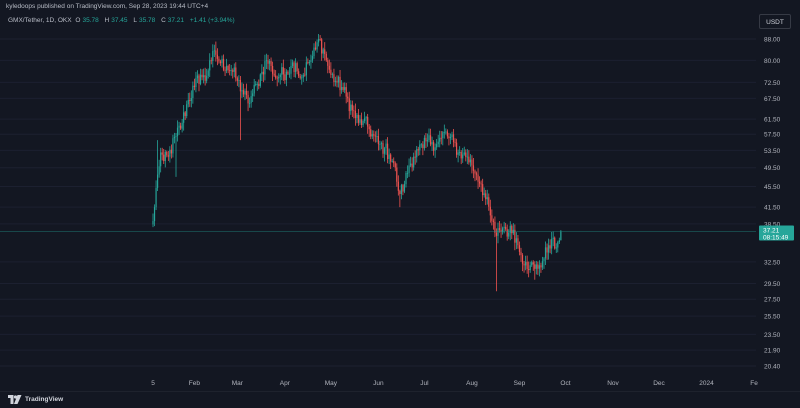 The image size is (800, 408). I want to click on tradingview-logo: TradingView, so click(35, 399).